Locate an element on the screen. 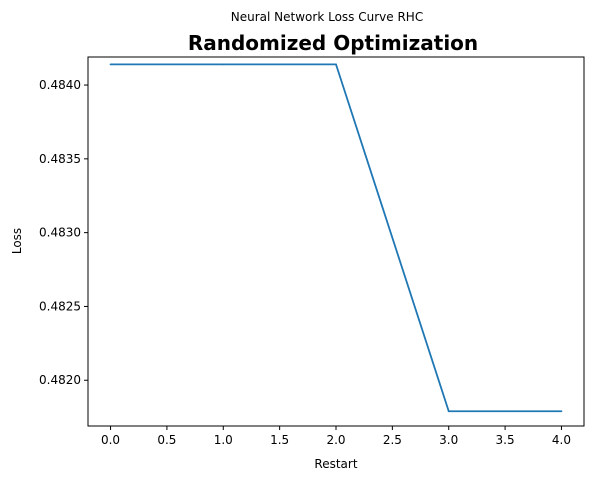  x-tick-label: 3.5 is located at coordinates (505, 440).